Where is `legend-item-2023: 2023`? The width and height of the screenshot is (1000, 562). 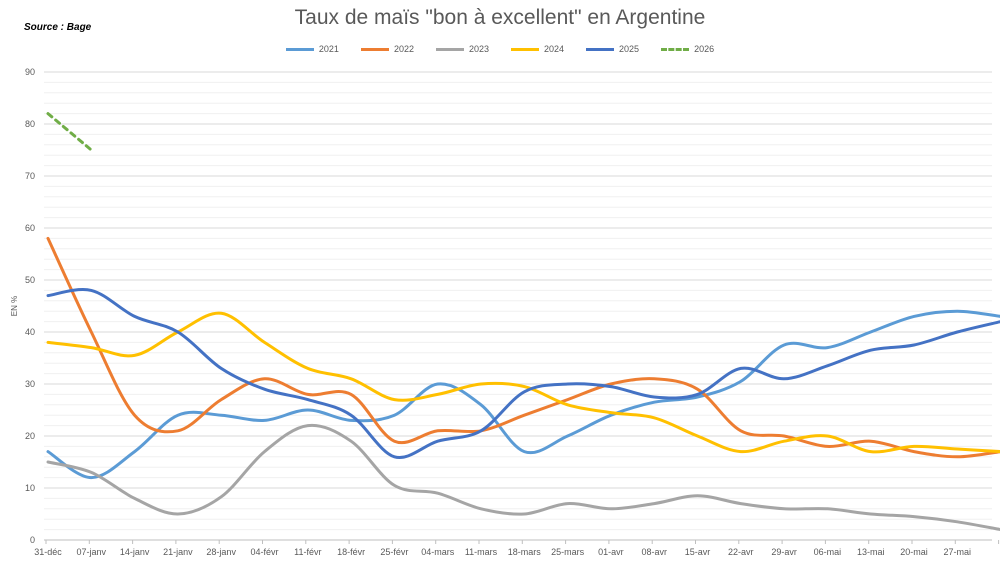 legend-item-2023: 2023 is located at coordinates (462, 49).